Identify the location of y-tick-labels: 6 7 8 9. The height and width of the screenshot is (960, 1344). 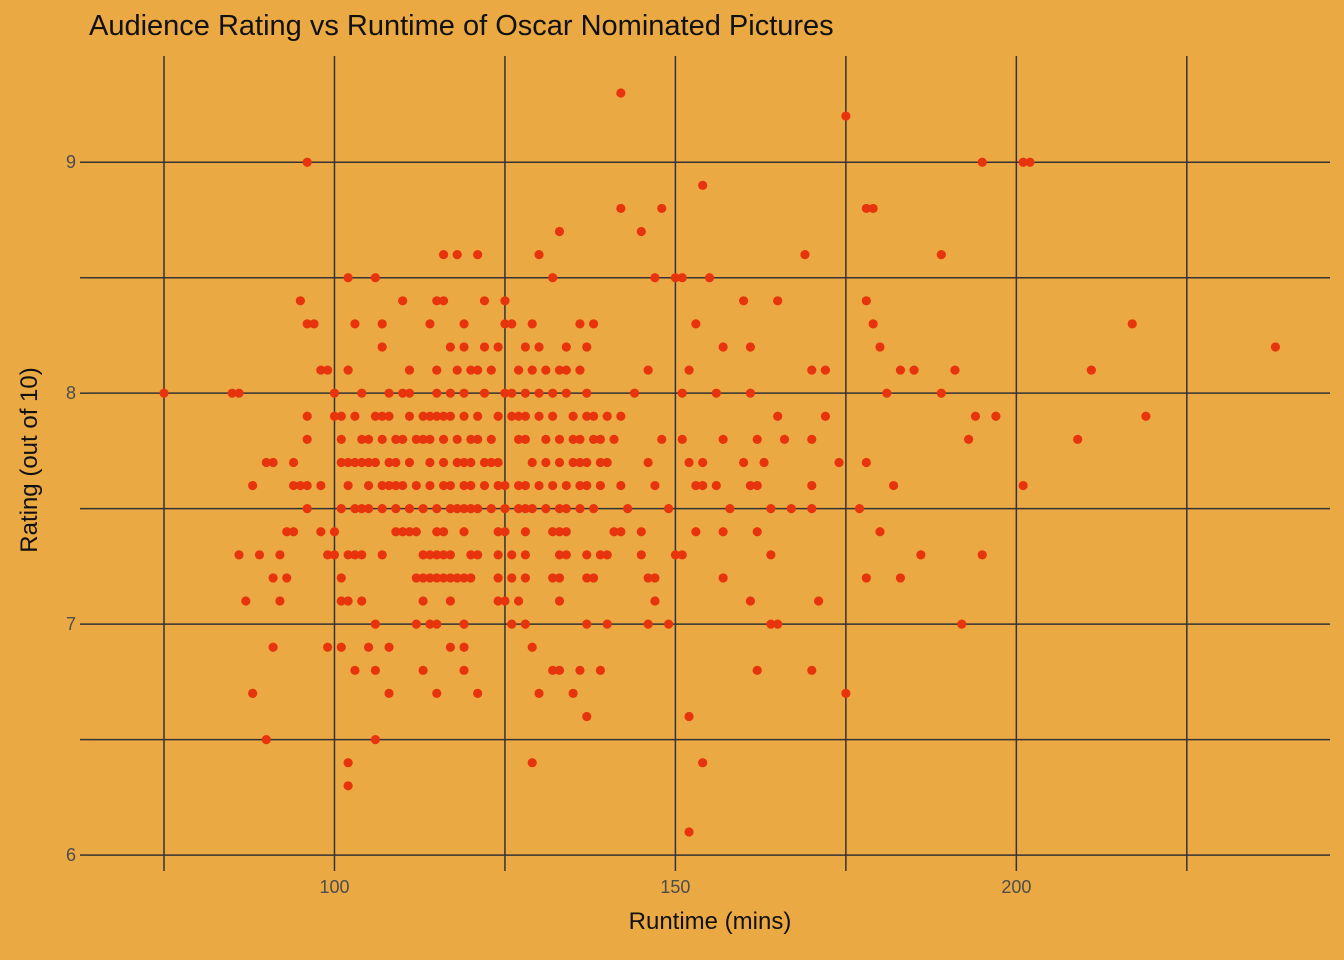
(71, 508).